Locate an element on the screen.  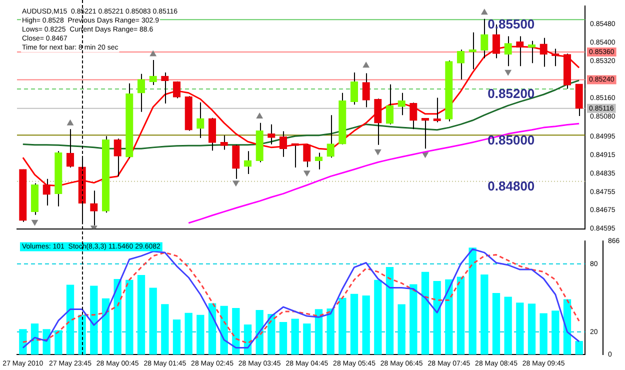
annotation: 0.85500 is located at coordinates (511, 24).